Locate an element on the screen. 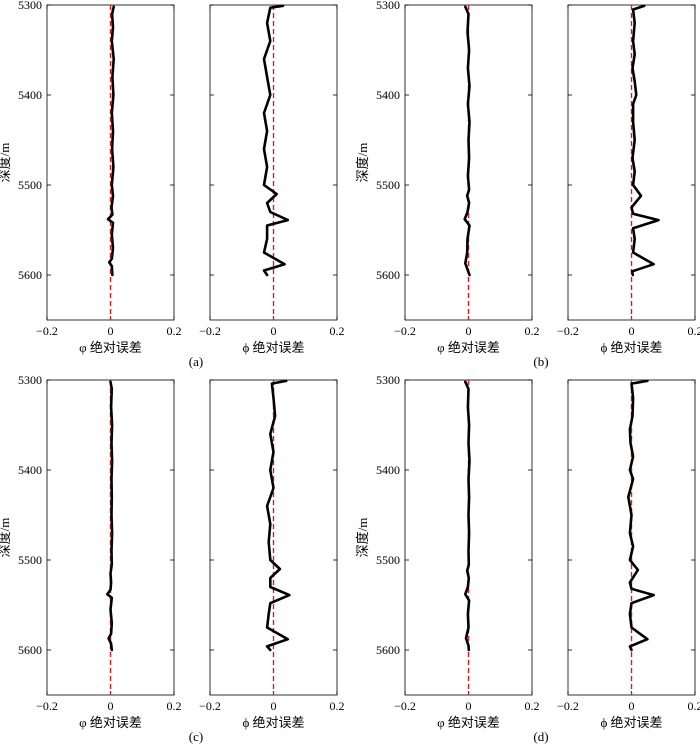  y-axis-label-7: 深度/m is located at coordinates (362, 538).